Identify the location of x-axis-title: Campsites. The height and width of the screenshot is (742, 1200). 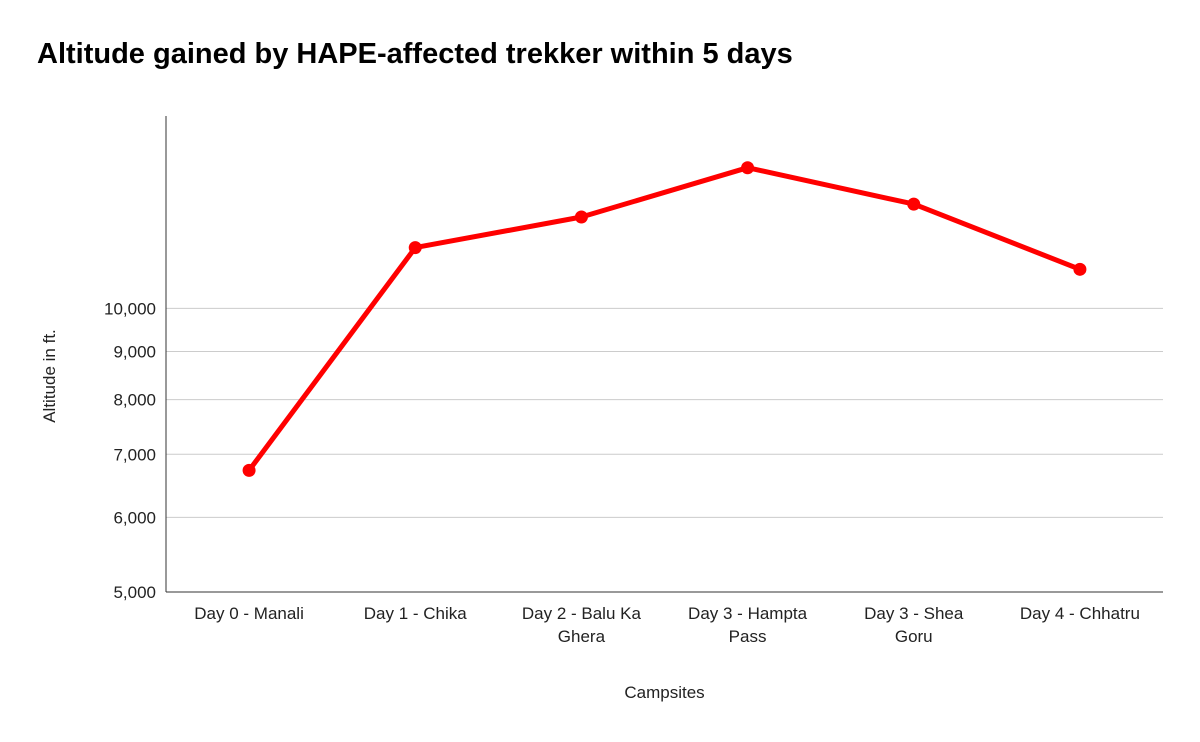
(664, 692).